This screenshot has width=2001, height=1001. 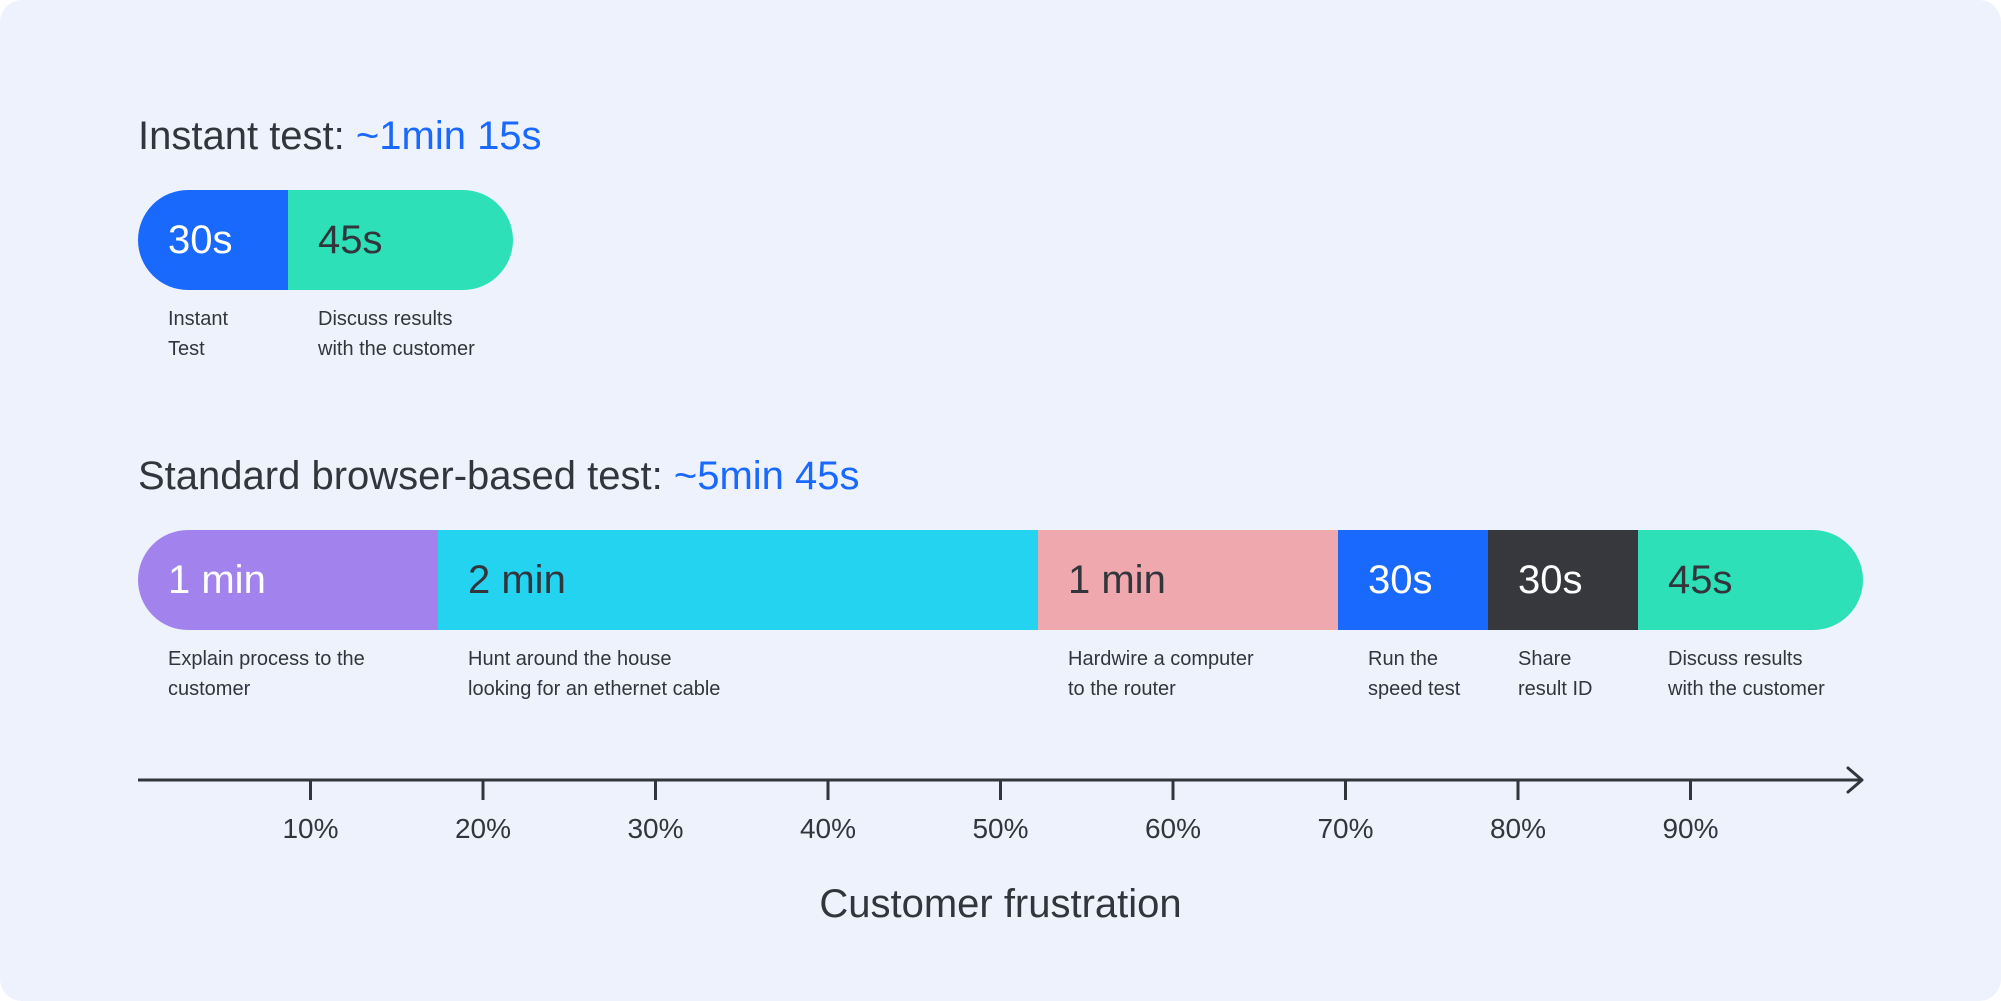 I want to click on standard-segment-4: 30s, so click(x=1413, y=580).